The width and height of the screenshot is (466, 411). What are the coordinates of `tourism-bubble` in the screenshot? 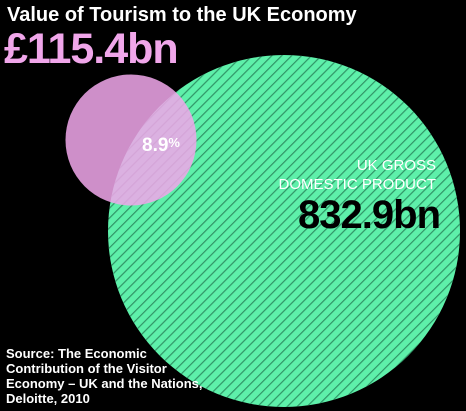 It's located at (131, 140).